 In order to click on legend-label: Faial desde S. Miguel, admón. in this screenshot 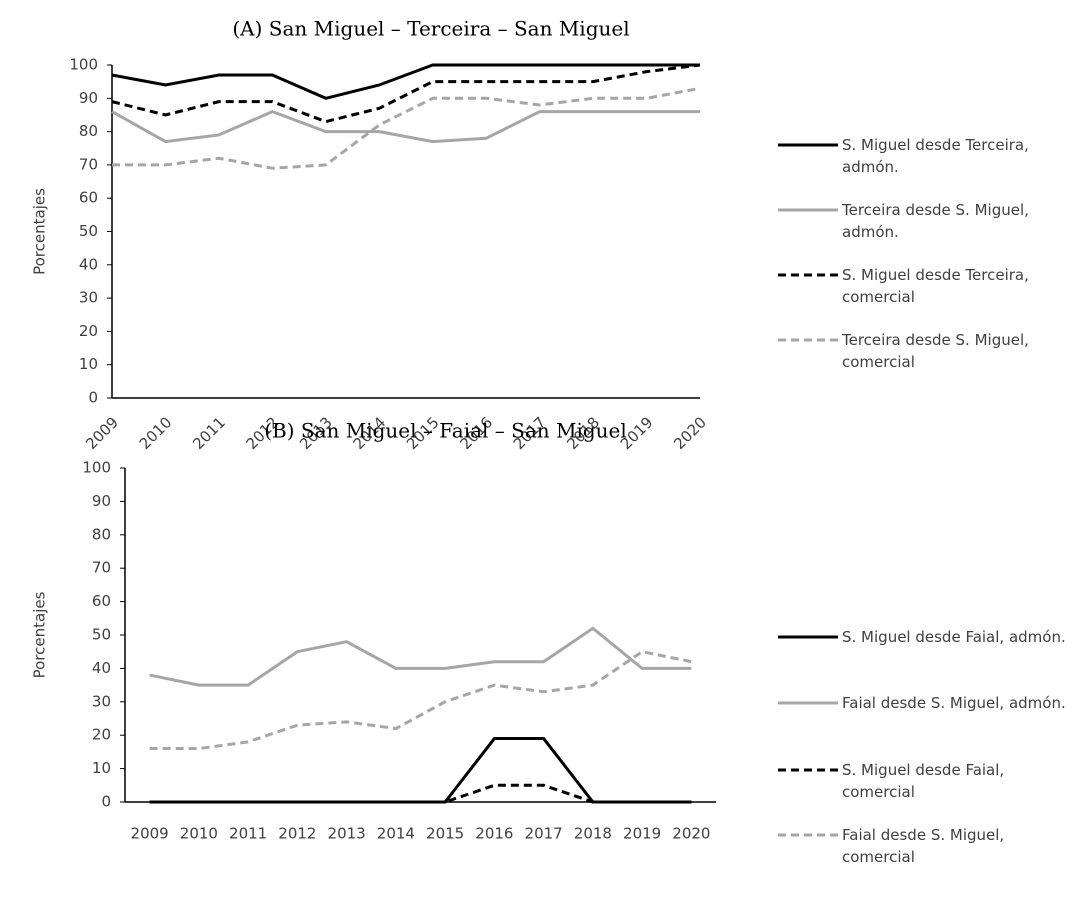, I will do `click(954, 703)`.